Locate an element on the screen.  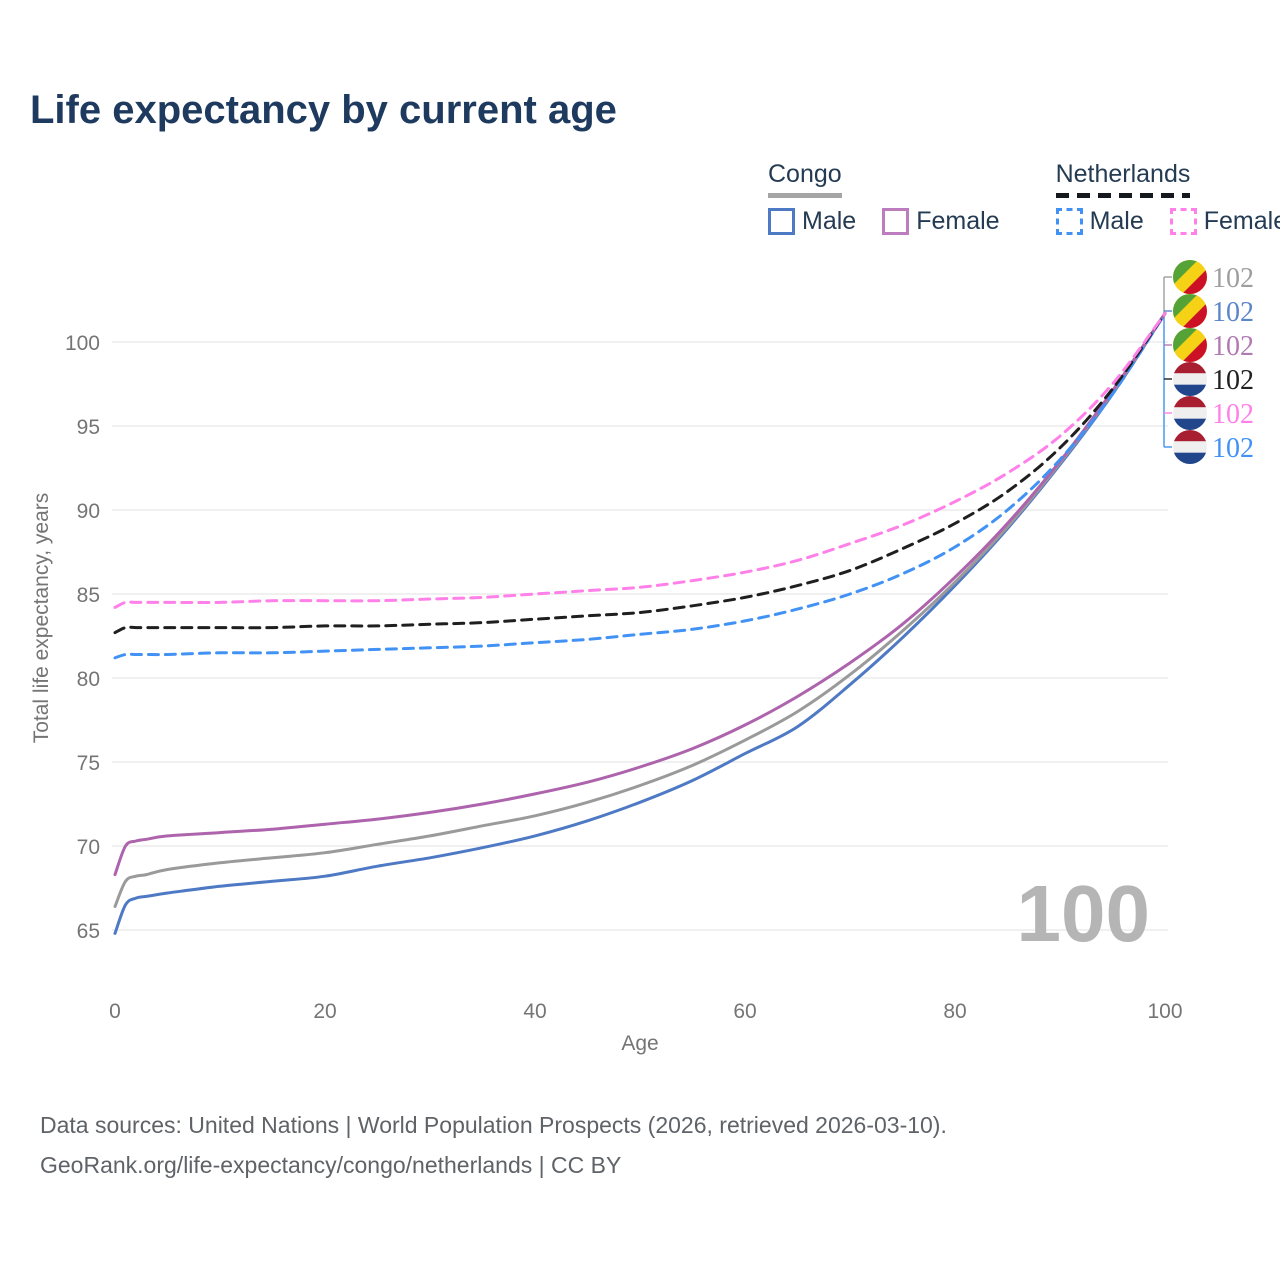
end-value-congo-female: 102 is located at coordinates (1233, 346).